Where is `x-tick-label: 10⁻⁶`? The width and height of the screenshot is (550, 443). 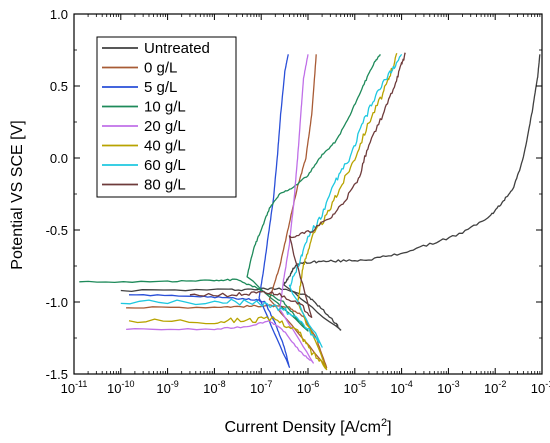
x-tick-label: 10⁻⁶ is located at coordinates (308, 387).